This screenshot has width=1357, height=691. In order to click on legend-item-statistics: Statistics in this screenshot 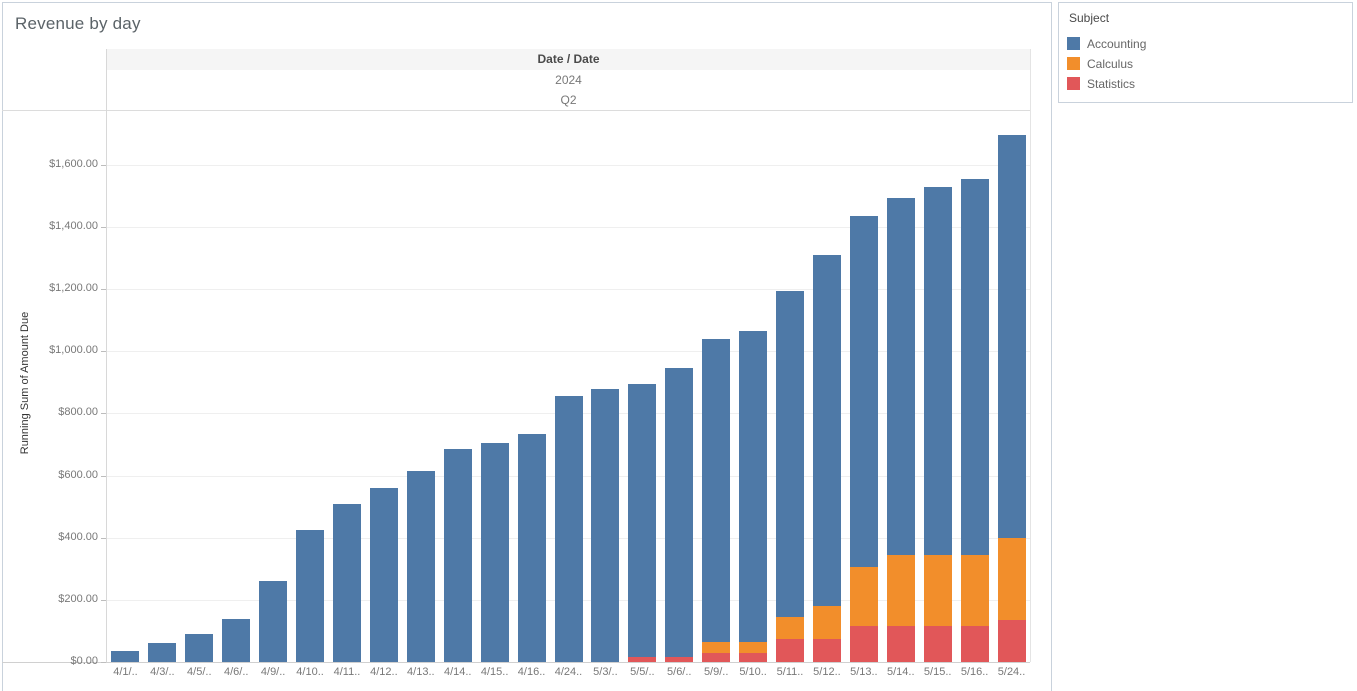, I will do `click(1202, 84)`.